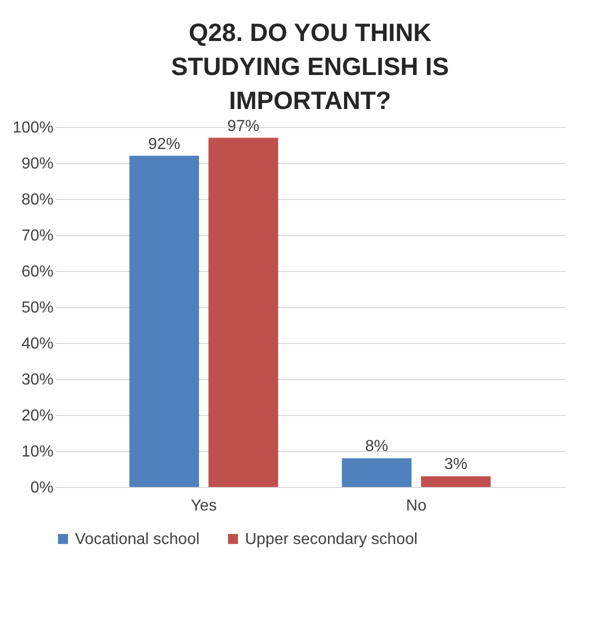 The width and height of the screenshot is (598, 642). I want to click on y-tick-label: 60%, so click(37, 272).